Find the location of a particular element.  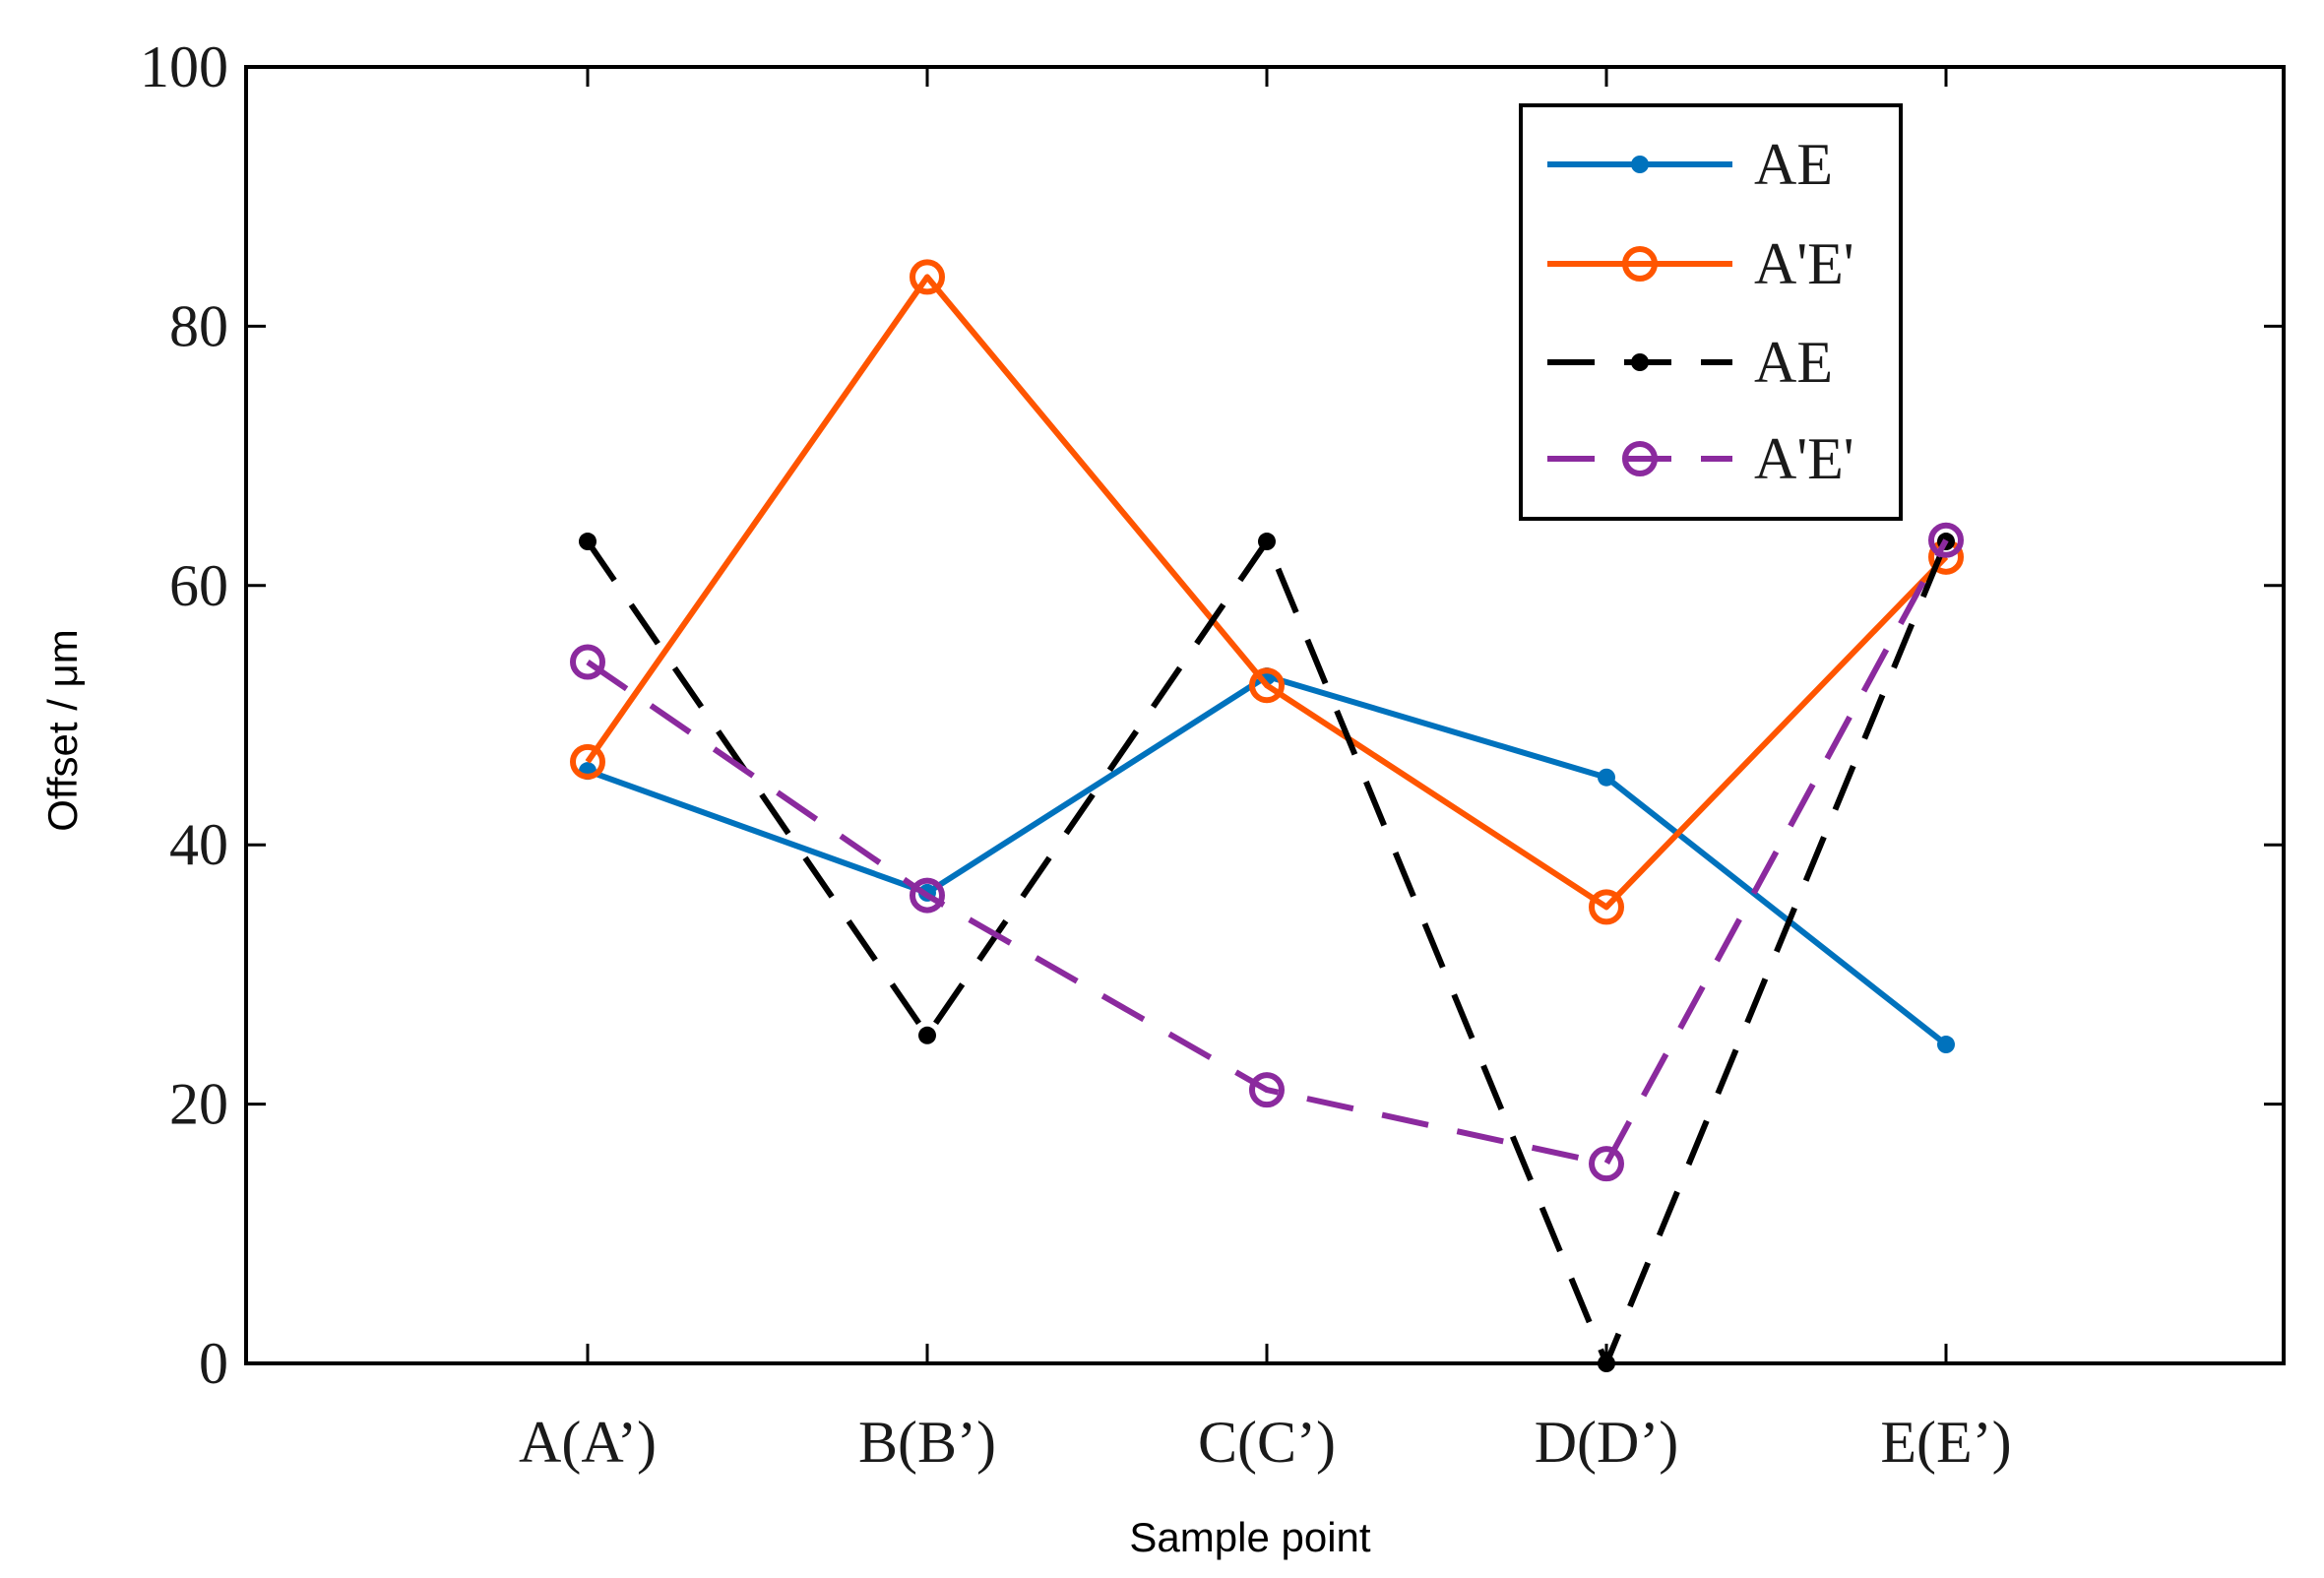

y-tick-label: 80 is located at coordinates (198, 325).